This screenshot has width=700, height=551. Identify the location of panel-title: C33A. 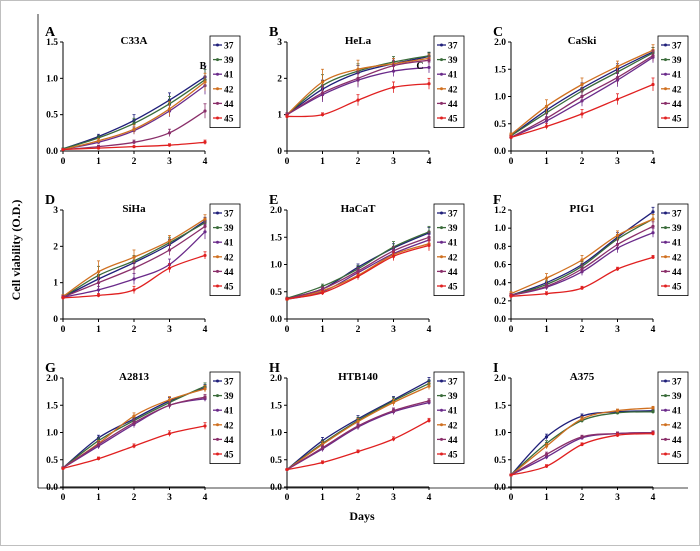
(134, 41).